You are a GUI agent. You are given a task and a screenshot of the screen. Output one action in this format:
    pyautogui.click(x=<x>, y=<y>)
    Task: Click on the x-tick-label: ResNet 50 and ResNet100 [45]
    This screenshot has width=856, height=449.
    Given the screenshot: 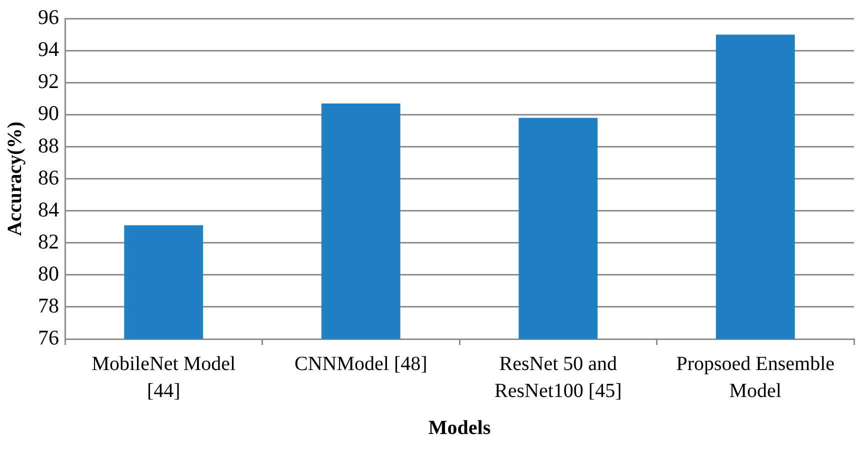 What is the action you would take?
    pyautogui.click(x=558, y=377)
    